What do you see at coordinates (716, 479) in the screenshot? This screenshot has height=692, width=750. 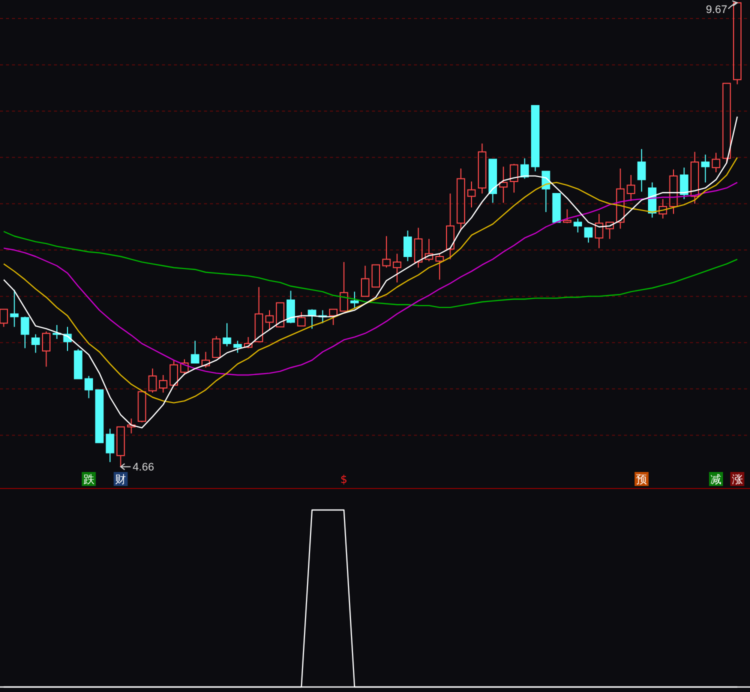 I see `annotation: 减` at bounding box center [716, 479].